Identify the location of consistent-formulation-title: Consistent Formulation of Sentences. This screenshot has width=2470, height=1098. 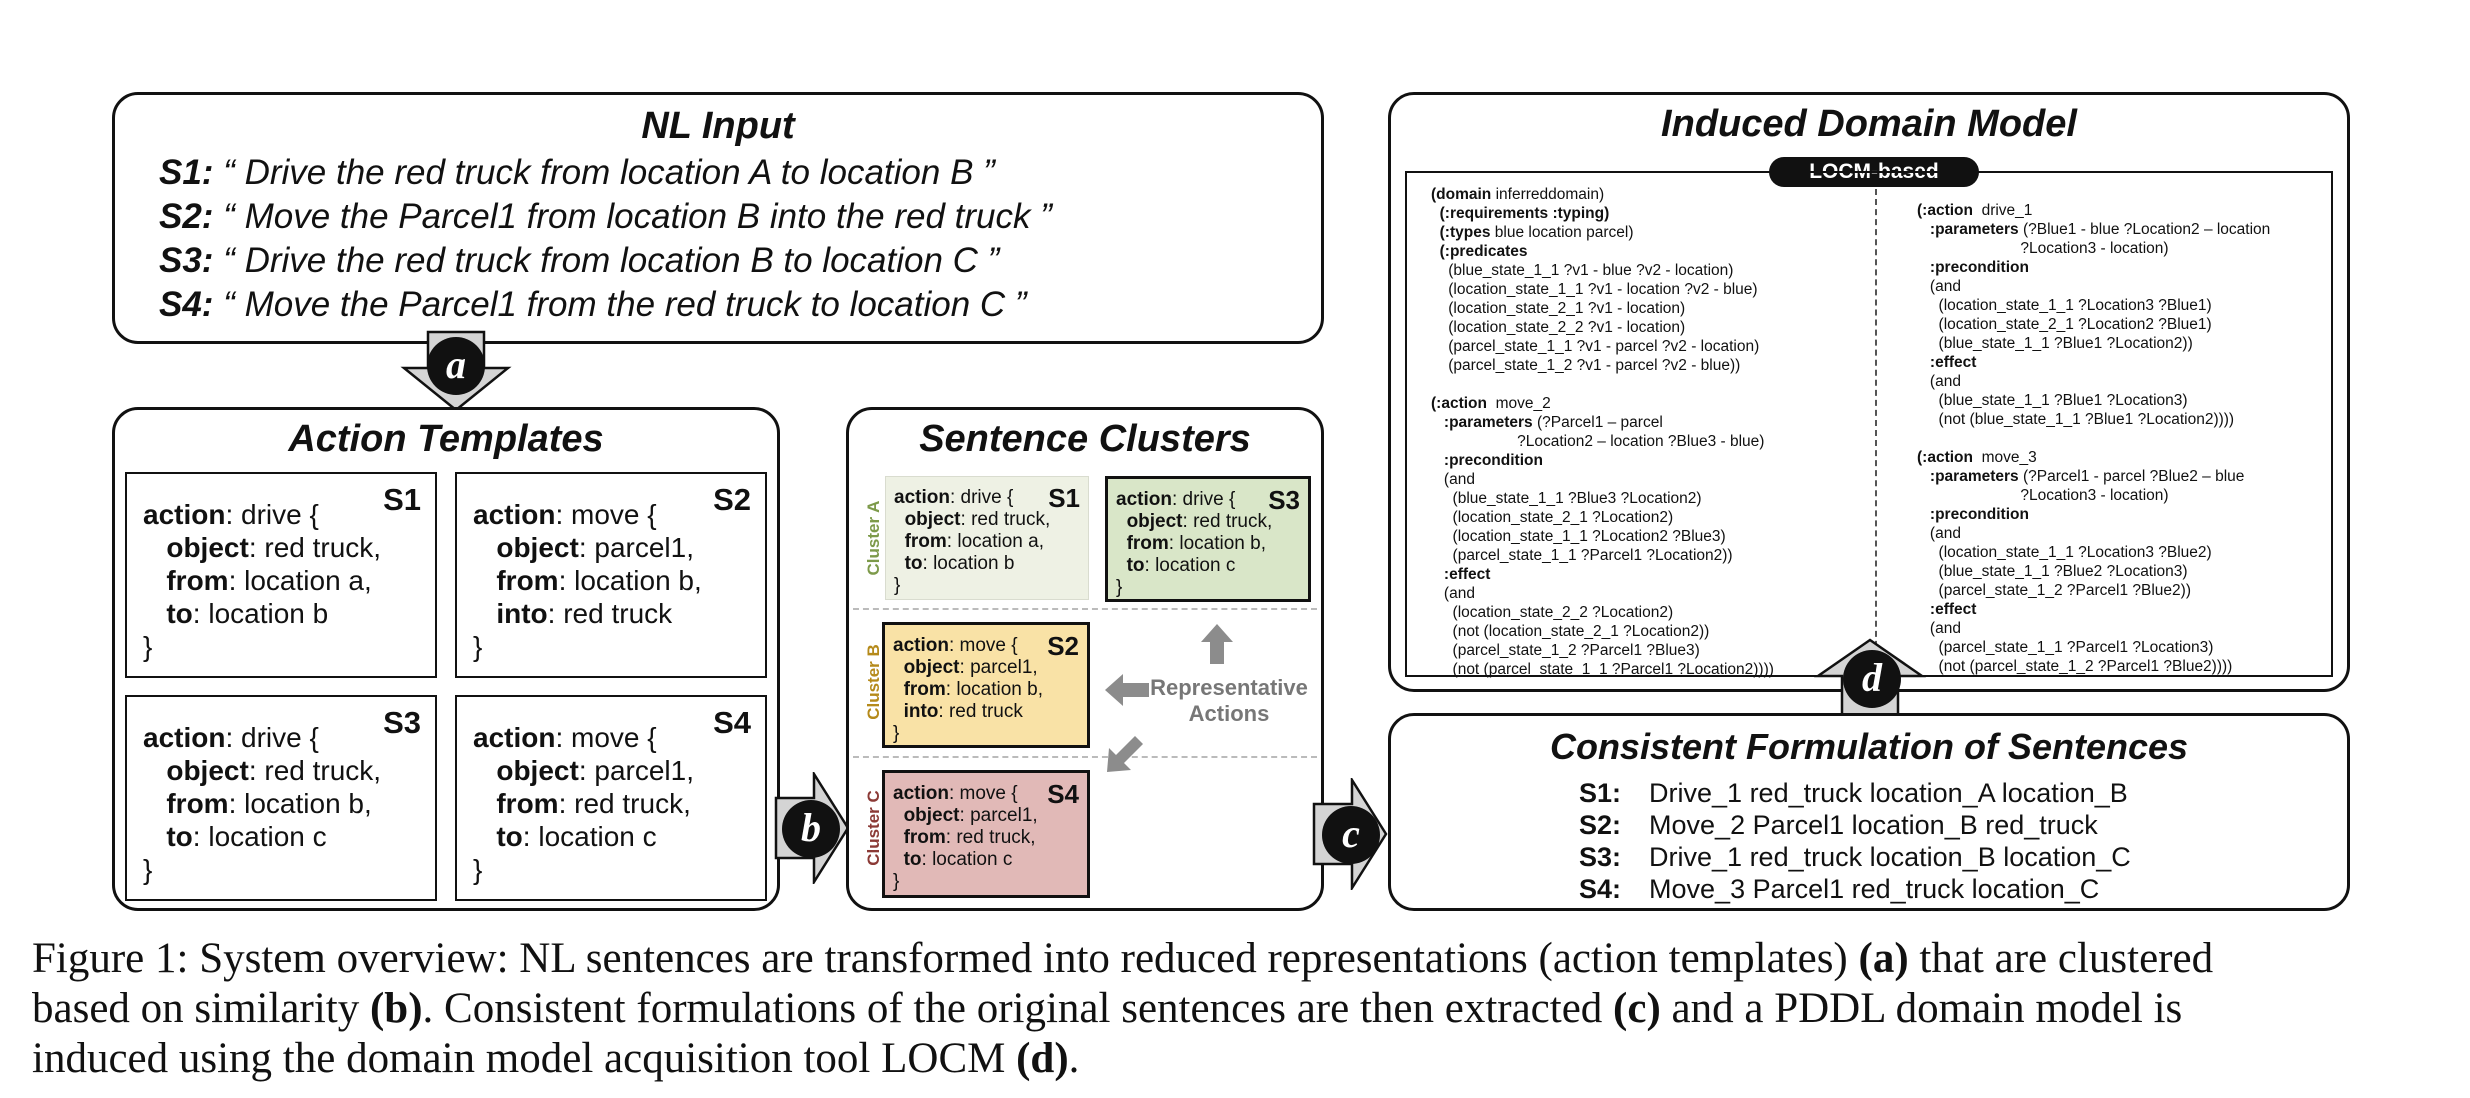
(1869, 746).